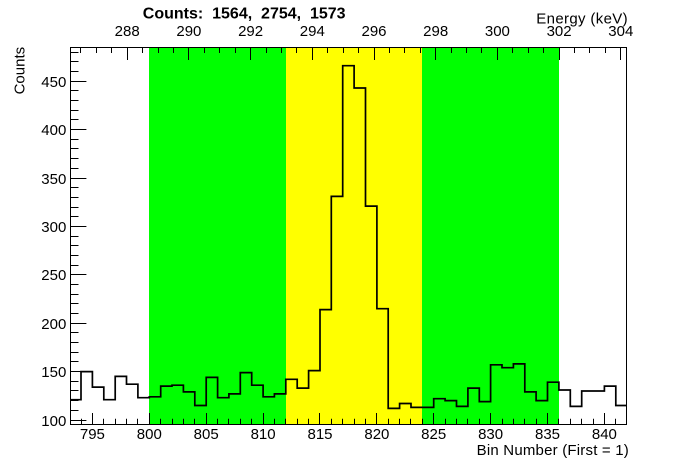 The height and width of the screenshot is (472, 696). Describe the element at coordinates (373, 31) in the screenshot. I see `svg-text: 296` at that location.